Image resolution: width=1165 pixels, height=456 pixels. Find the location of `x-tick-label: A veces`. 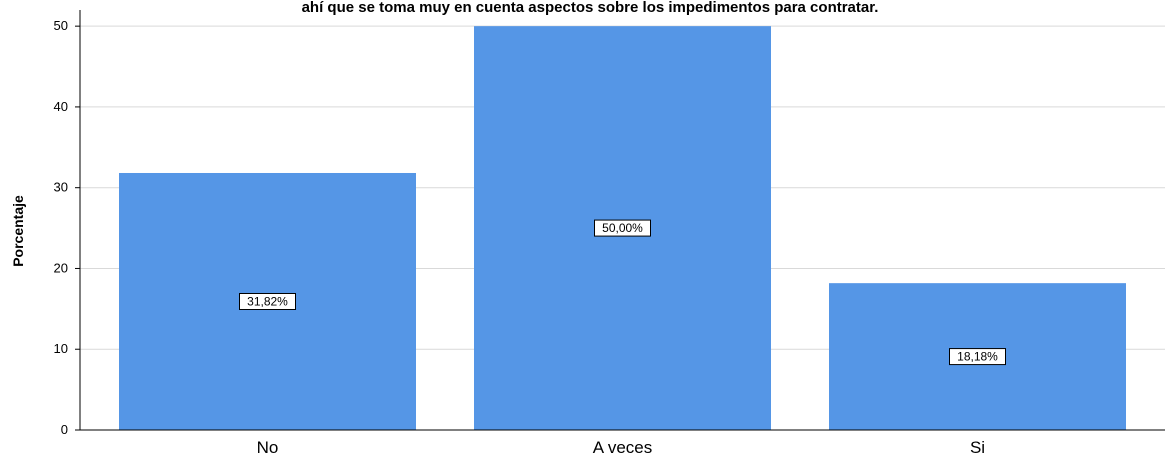

x-tick-label: A veces is located at coordinates (623, 447).